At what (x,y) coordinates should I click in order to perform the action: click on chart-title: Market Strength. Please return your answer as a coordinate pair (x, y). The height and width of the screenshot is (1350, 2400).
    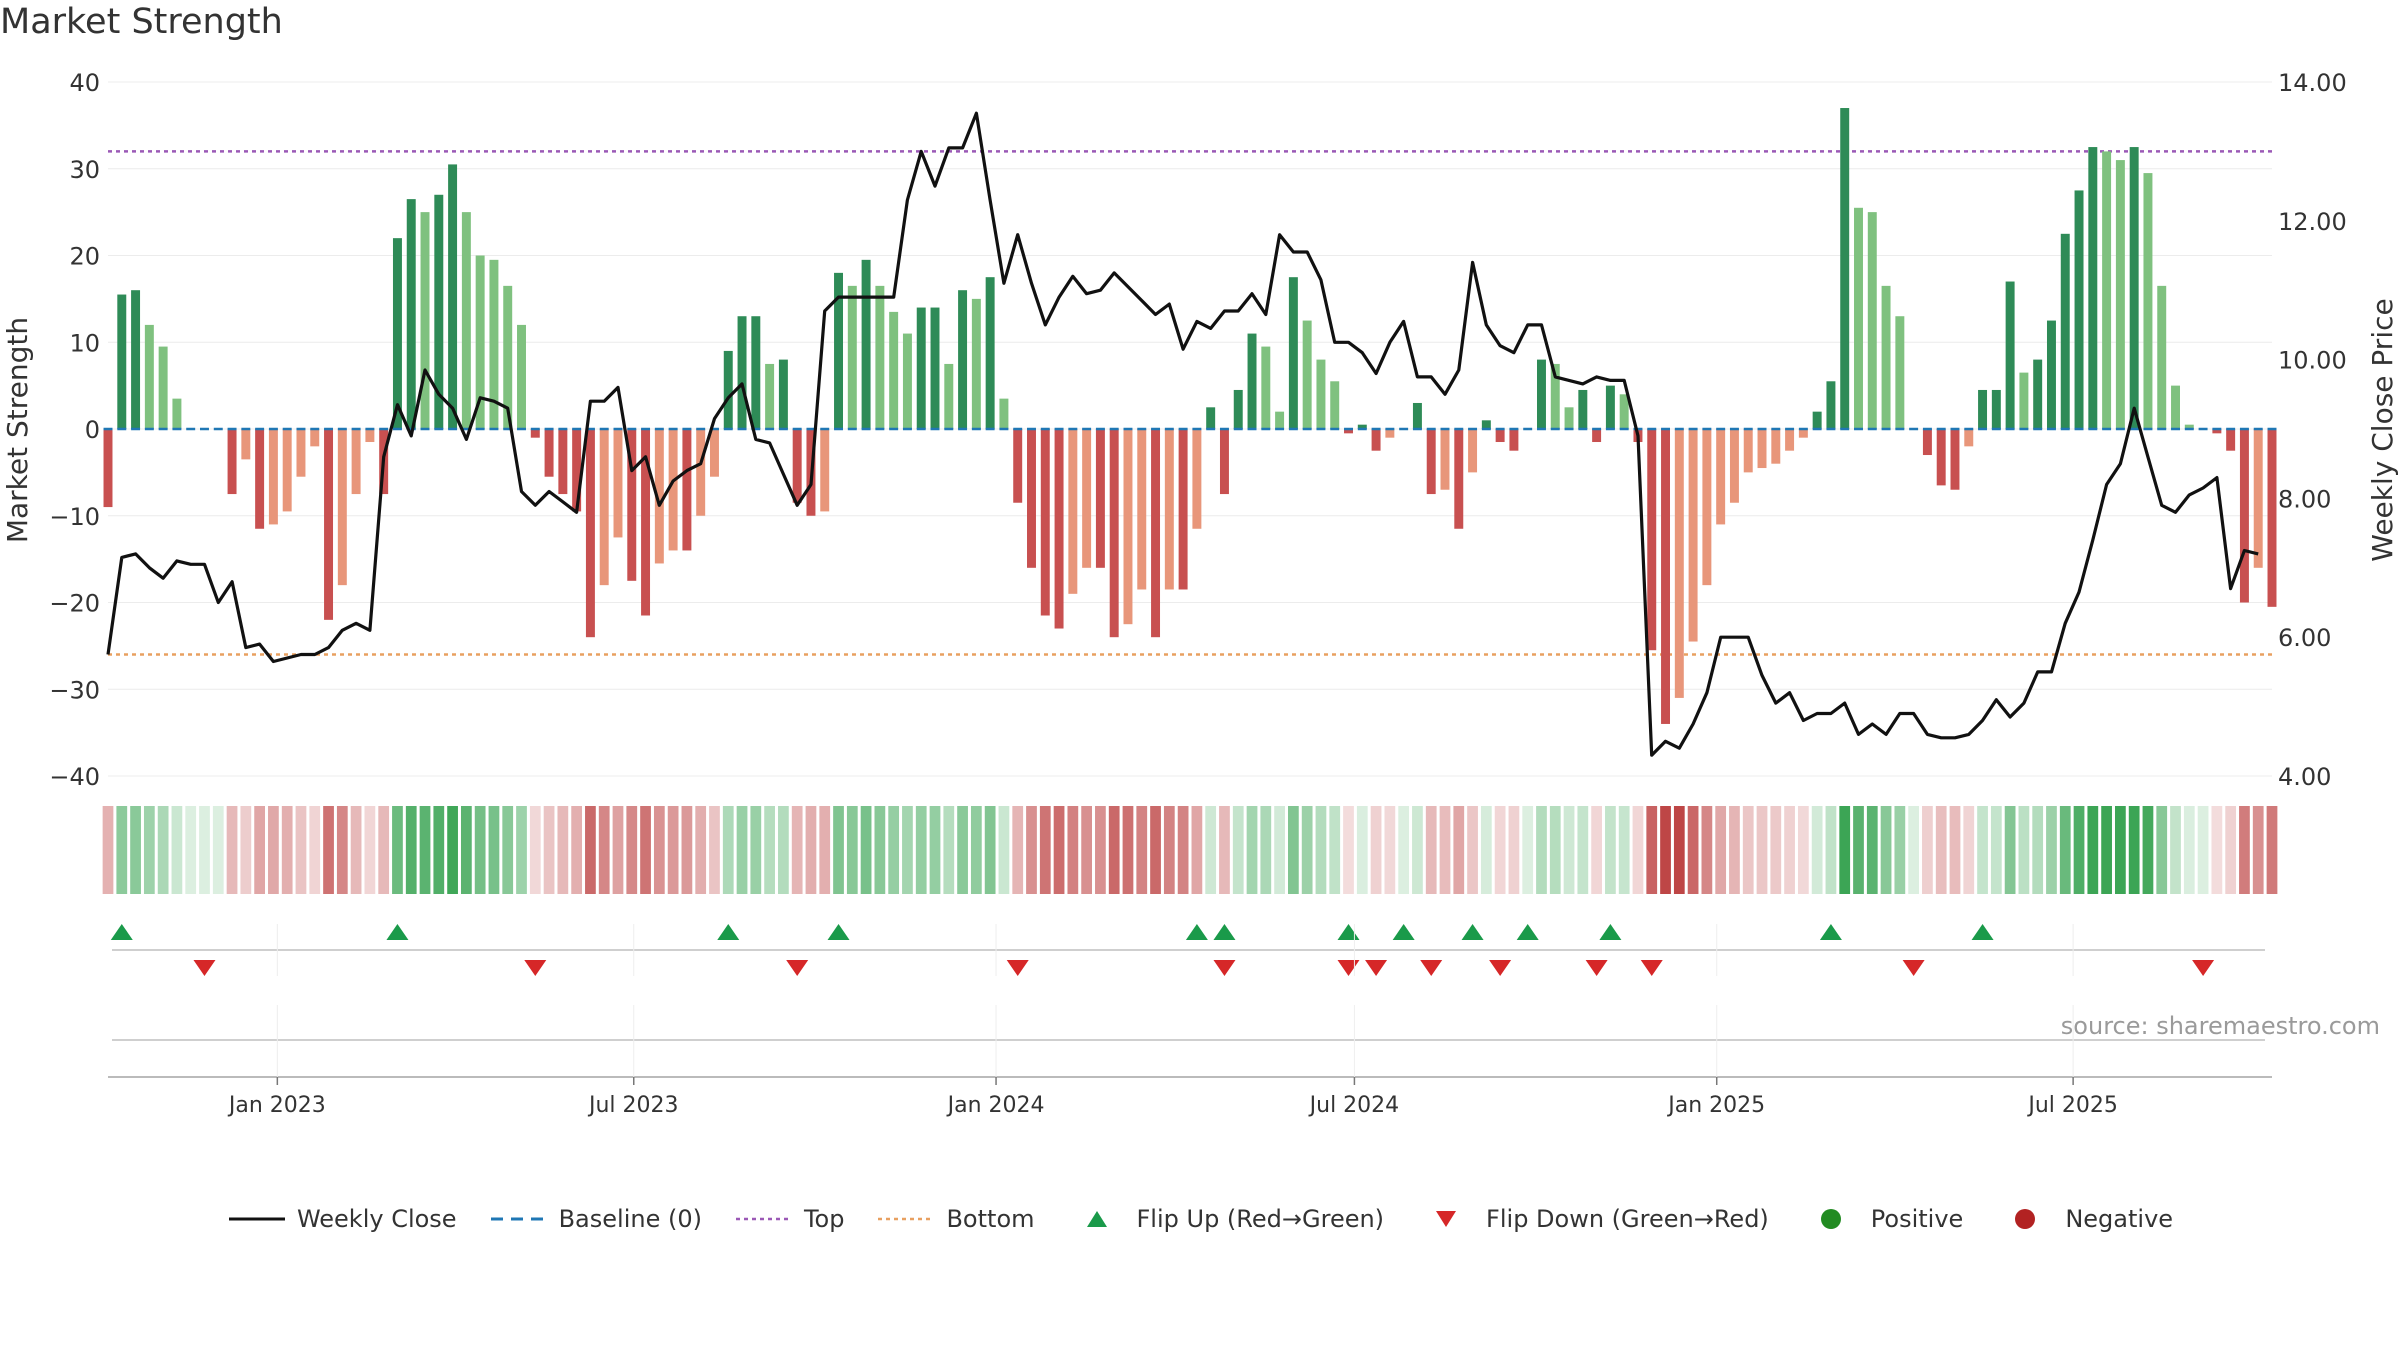
    Looking at the image, I should click on (141, 22).